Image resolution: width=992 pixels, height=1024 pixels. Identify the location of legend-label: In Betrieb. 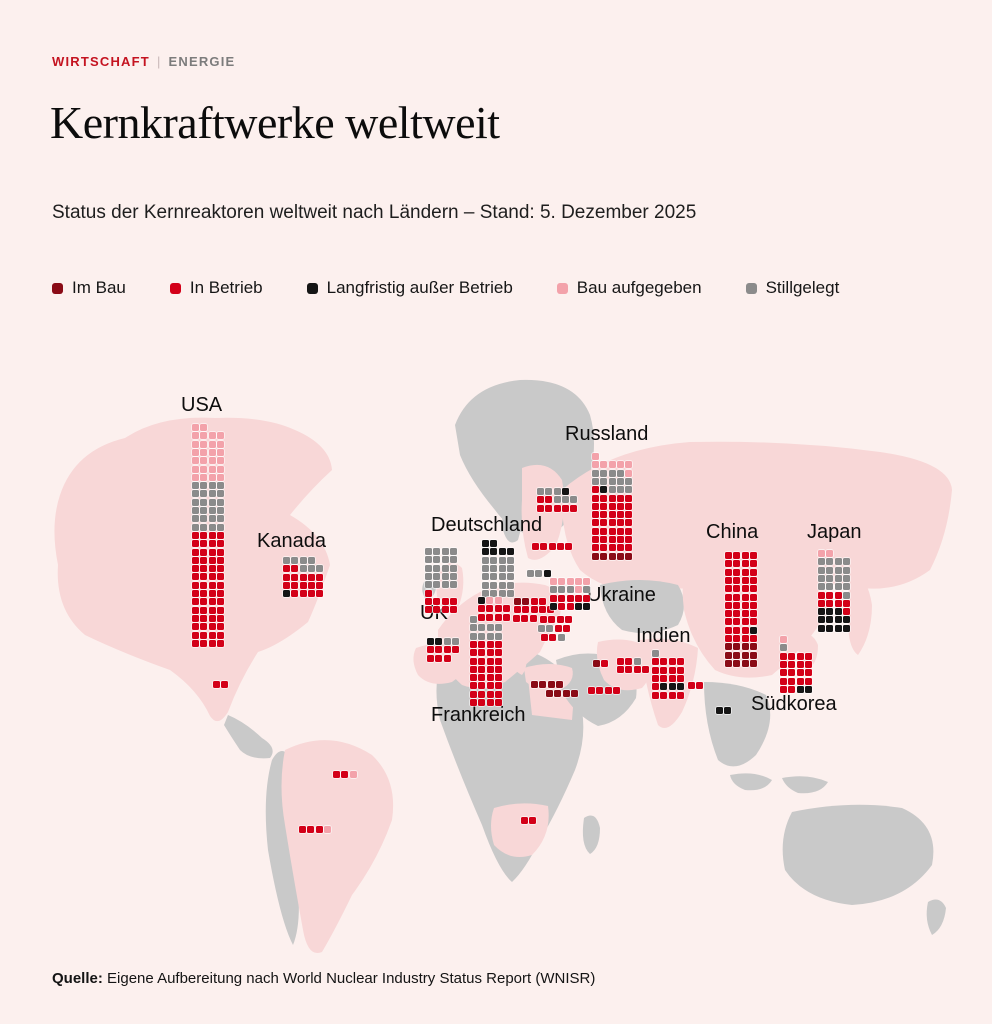
(226, 287).